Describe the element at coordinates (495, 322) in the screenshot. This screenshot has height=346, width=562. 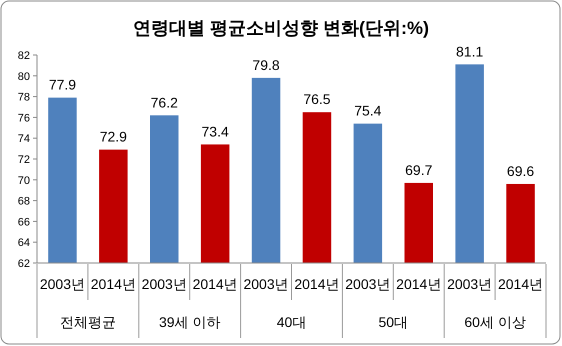
I see `text: 60세 이상` at that location.